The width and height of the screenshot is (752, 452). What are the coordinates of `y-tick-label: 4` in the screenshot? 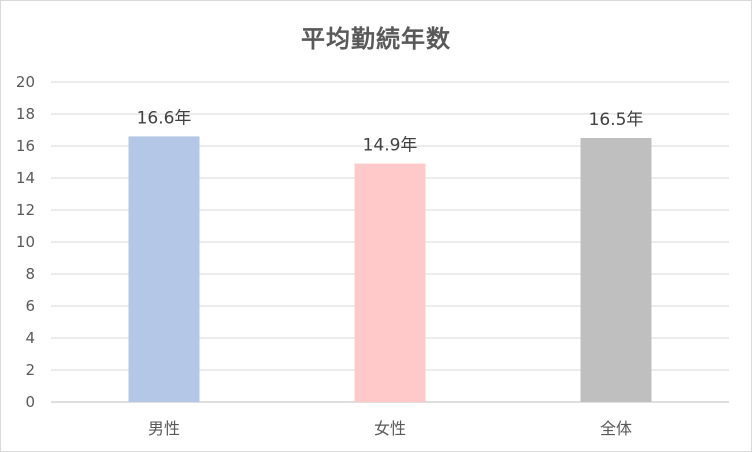 It's located at (30, 338).